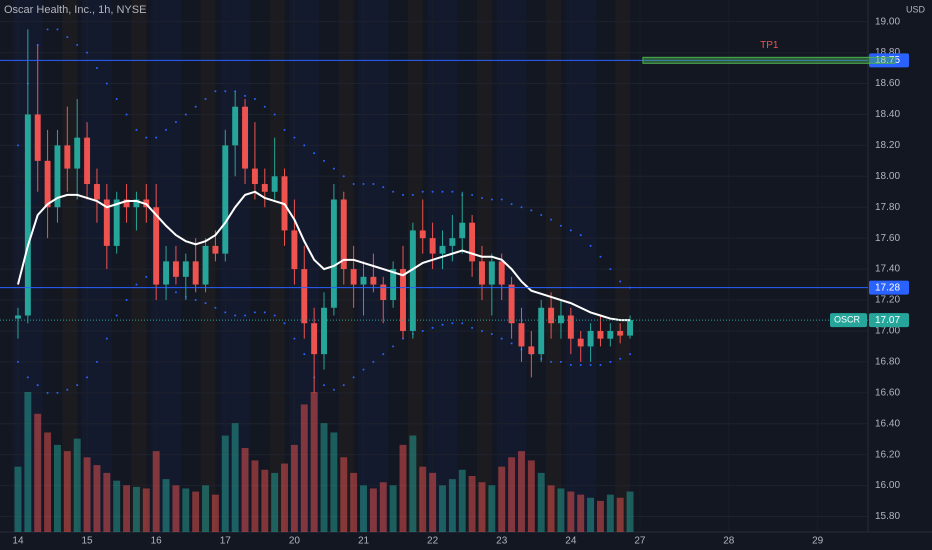 This screenshot has width=932, height=550. I want to click on x-tick-label: 28, so click(729, 541).